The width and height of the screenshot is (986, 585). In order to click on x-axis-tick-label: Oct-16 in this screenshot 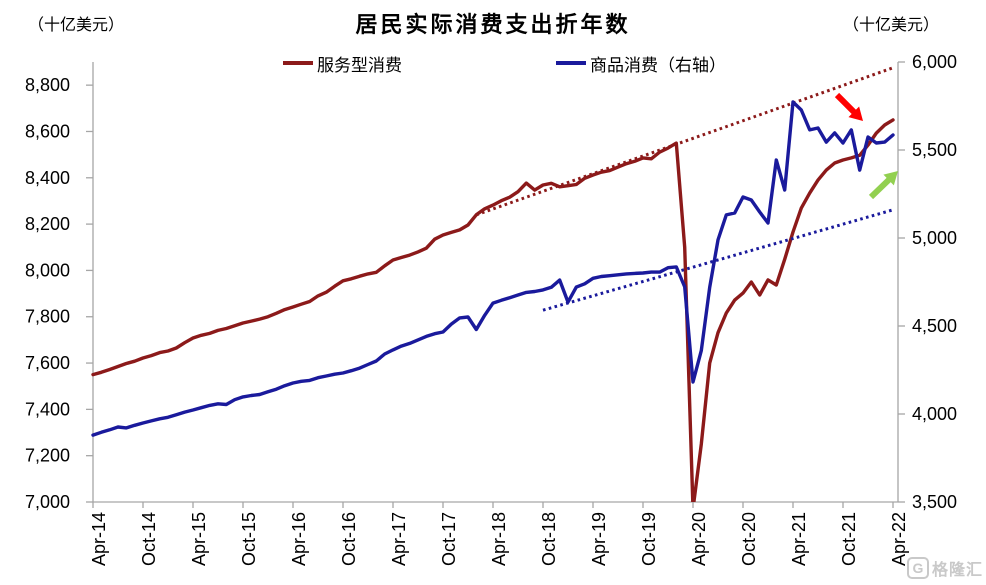, I will do `click(349, 539)`.